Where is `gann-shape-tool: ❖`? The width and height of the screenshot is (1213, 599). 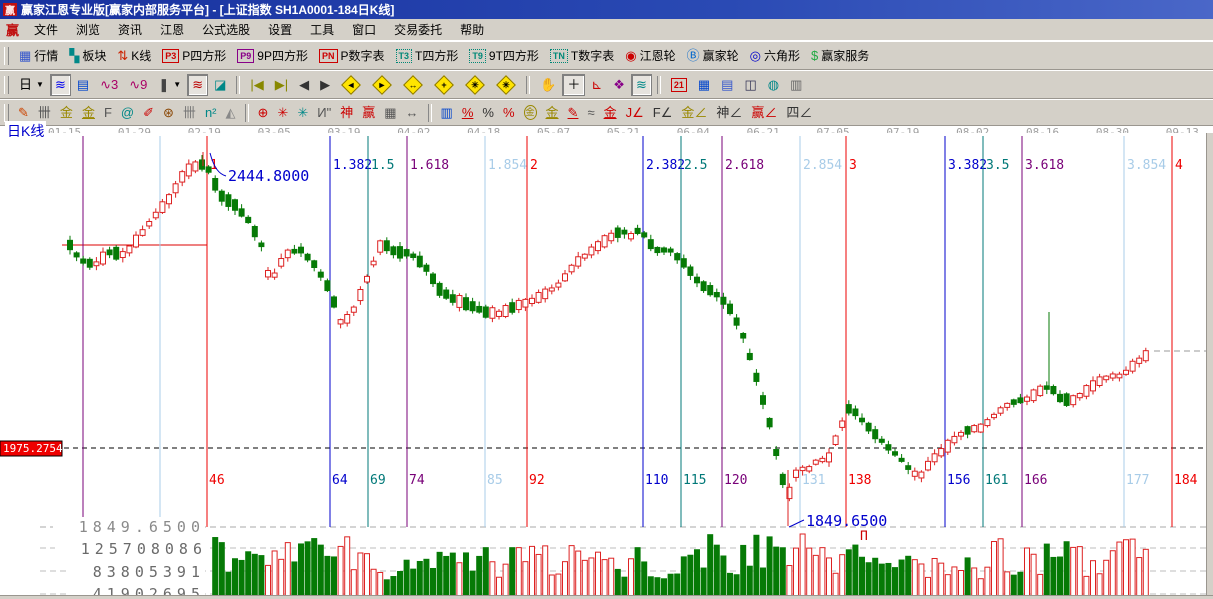
gann-shape-tool: ❖ is located at coordinates (619, 85).